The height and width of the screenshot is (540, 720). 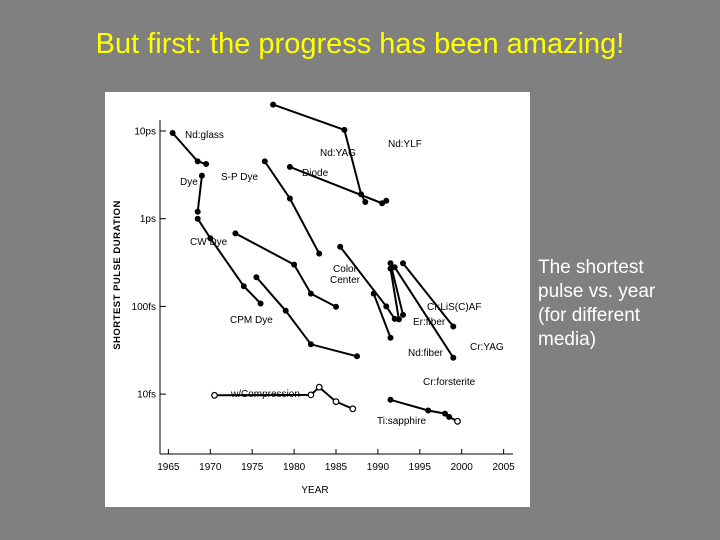 I want to click on series-label: Nd:glass, so click(x=204, y=135).